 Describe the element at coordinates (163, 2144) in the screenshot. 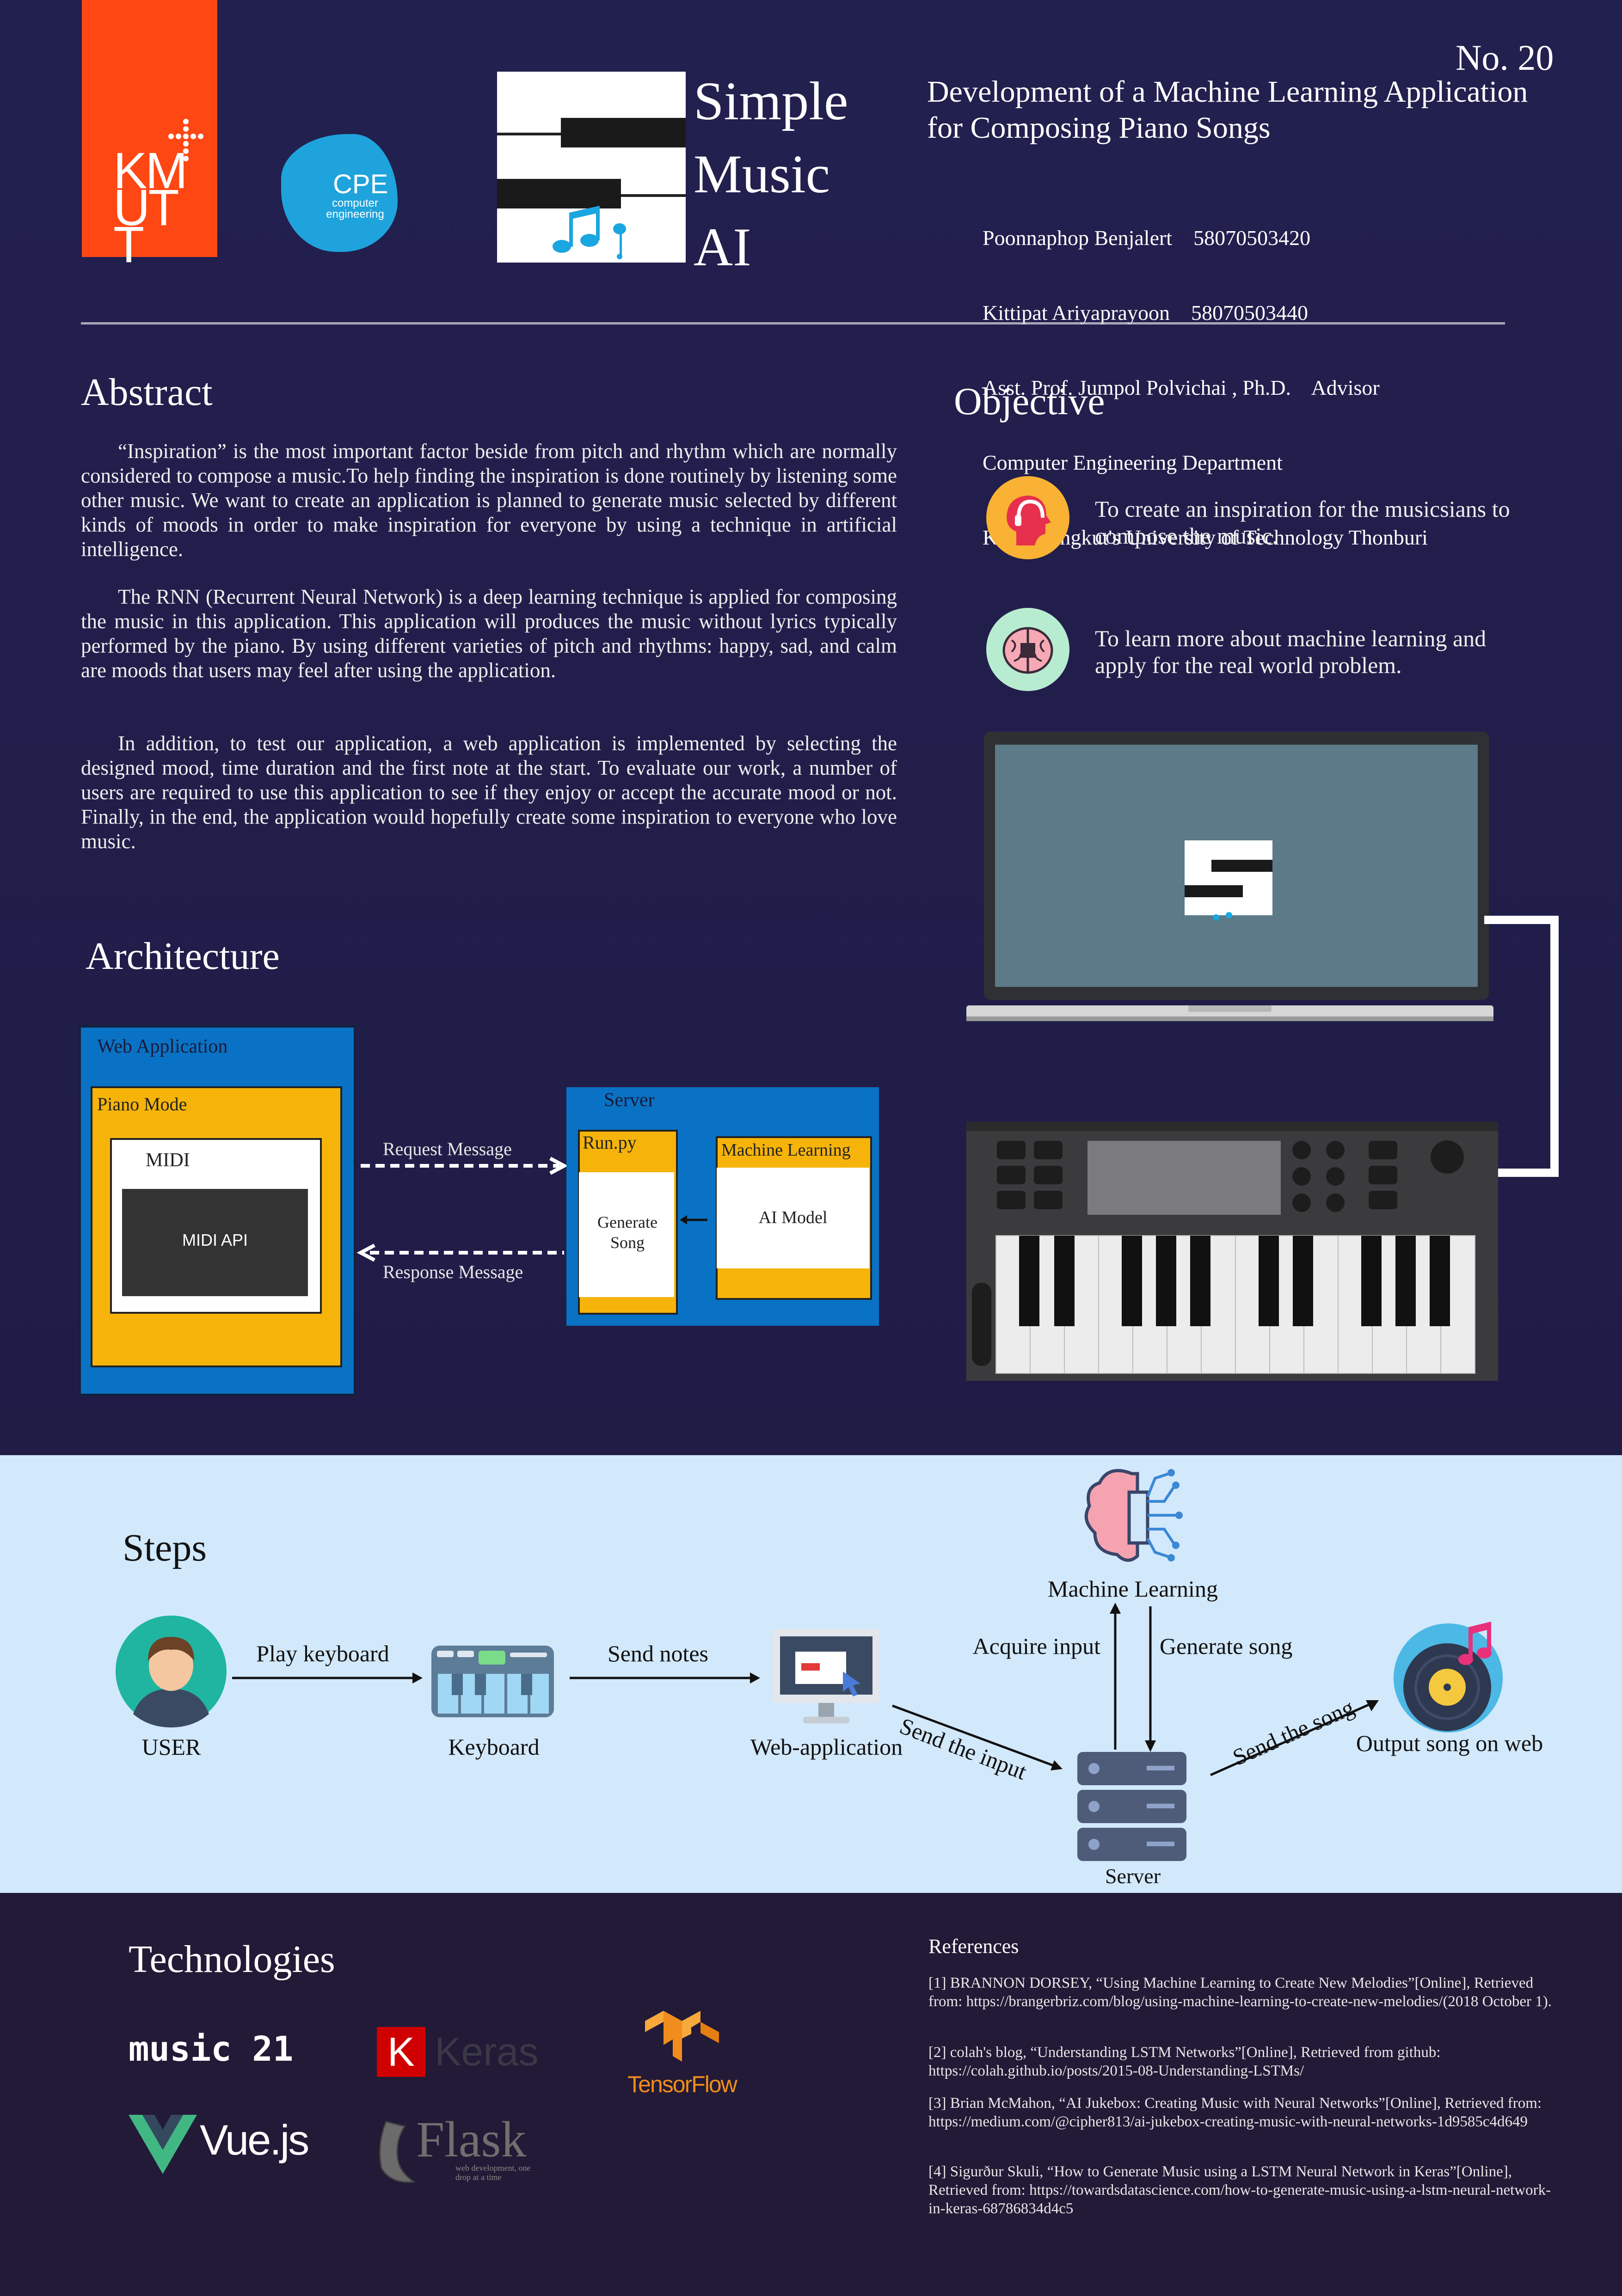

I see `vue-logo-icon` at that location.